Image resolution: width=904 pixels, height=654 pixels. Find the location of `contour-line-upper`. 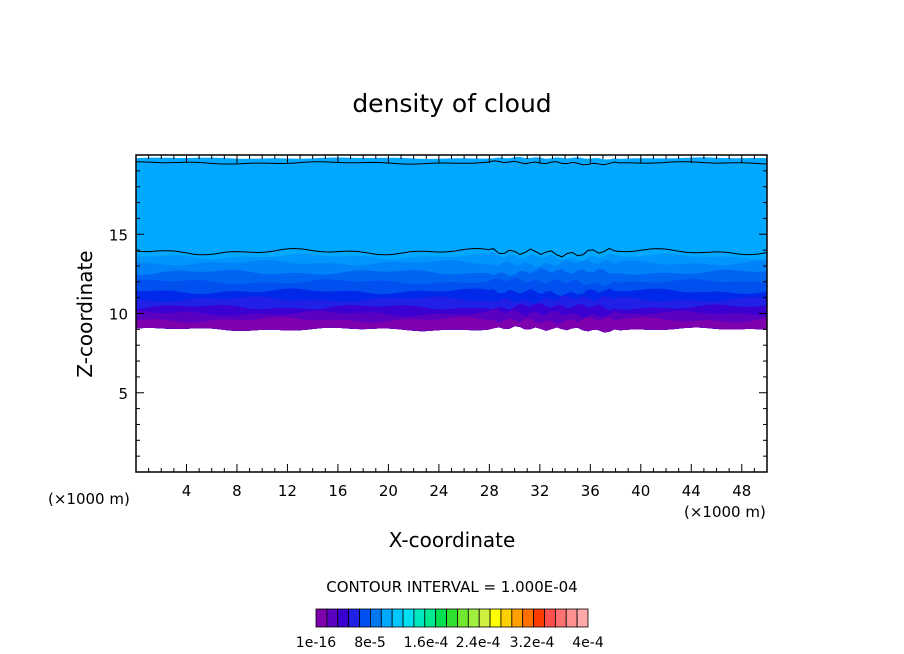

contour-line-upper is located at coordinates (451, 252).